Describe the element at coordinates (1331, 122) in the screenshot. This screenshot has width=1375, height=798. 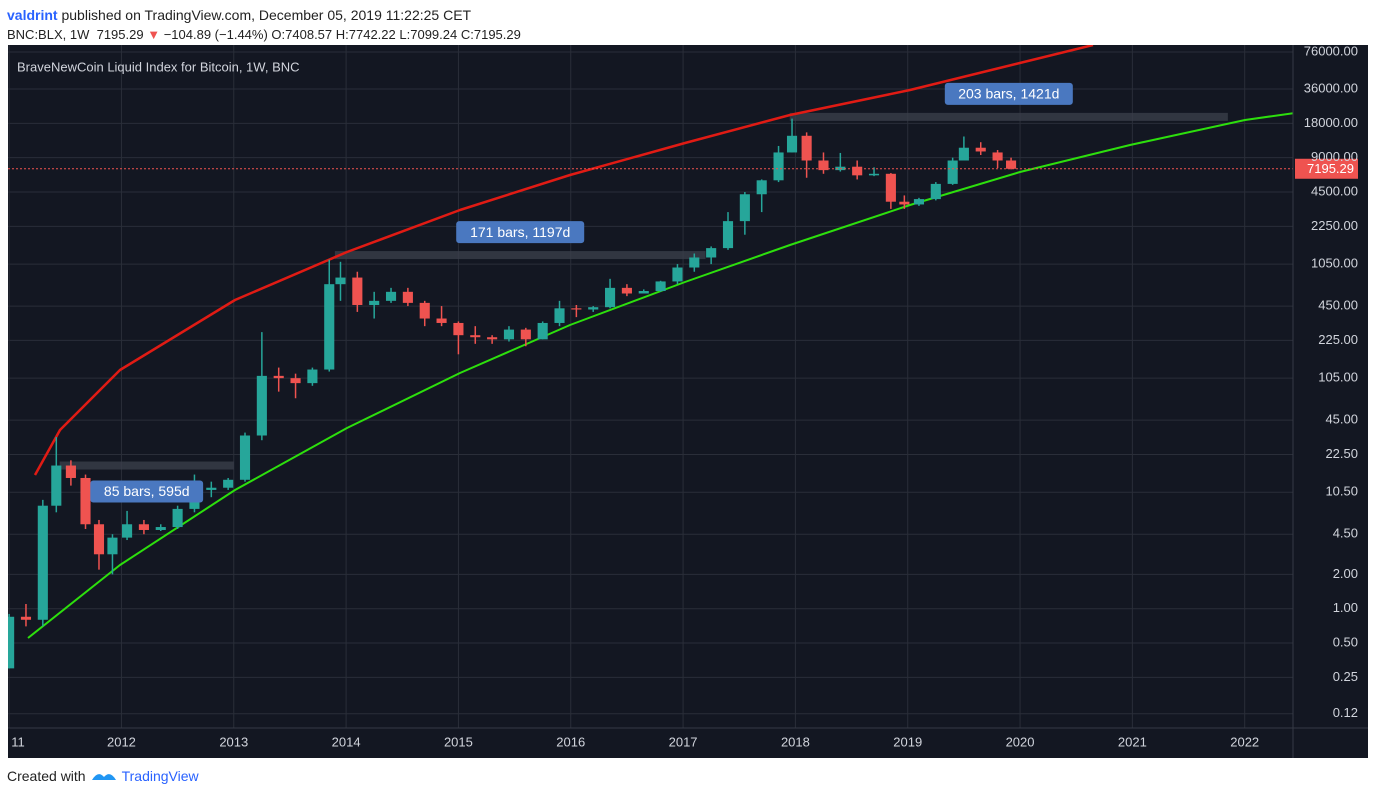
I see `y-tick-label: 18000.00` at that location.